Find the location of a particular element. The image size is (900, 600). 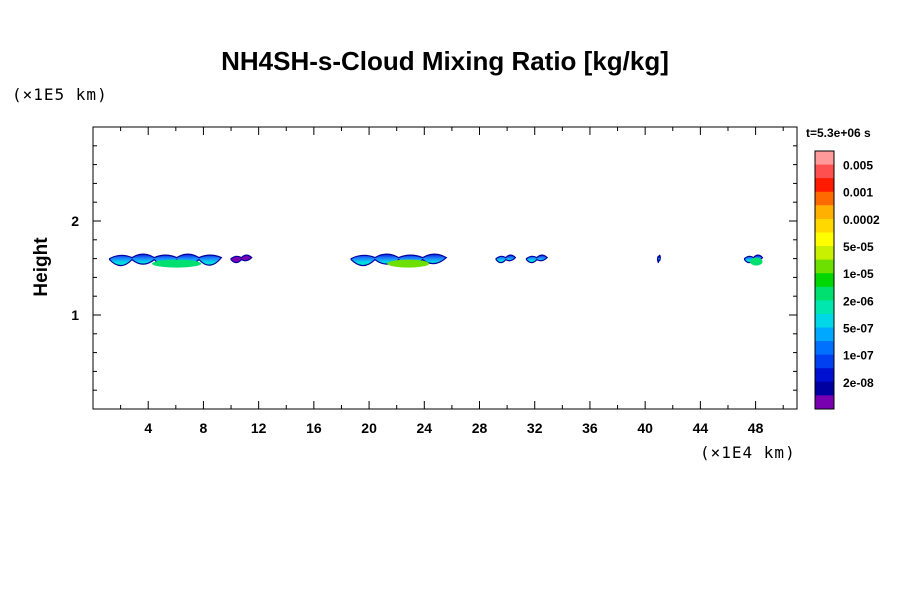

colorbar is located at coordinates (824, 280).